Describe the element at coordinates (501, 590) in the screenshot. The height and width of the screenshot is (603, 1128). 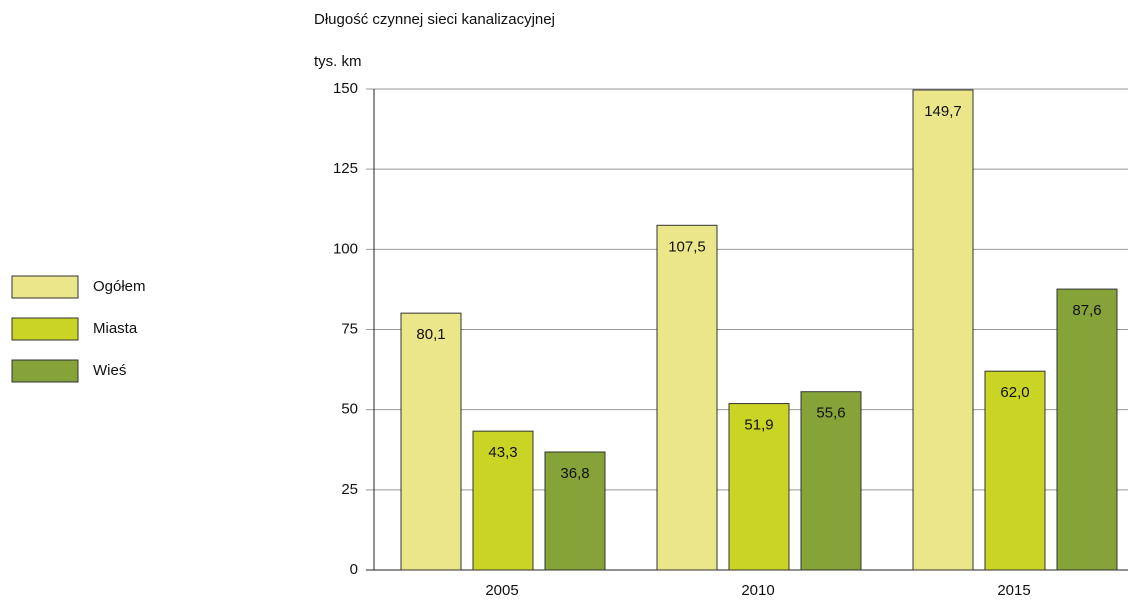
I see `x-tick-label: 2005` at that location.